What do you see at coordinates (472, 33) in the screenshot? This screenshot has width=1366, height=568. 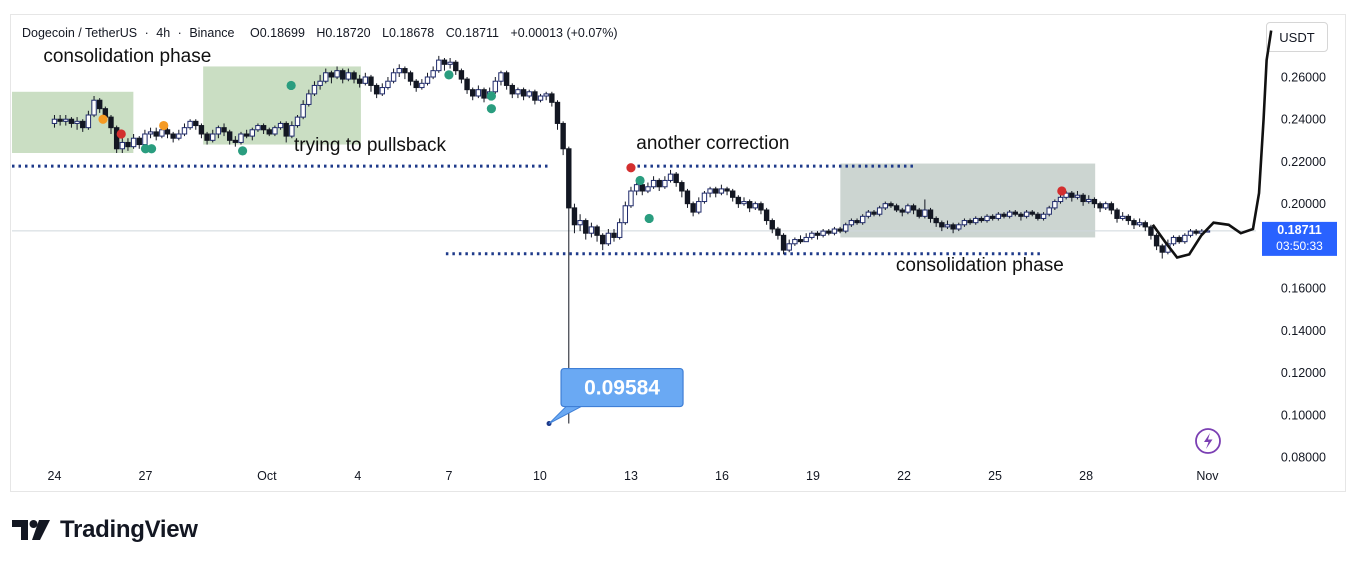 I see `close-value: C0.18711` at bounding box center [472, 33].